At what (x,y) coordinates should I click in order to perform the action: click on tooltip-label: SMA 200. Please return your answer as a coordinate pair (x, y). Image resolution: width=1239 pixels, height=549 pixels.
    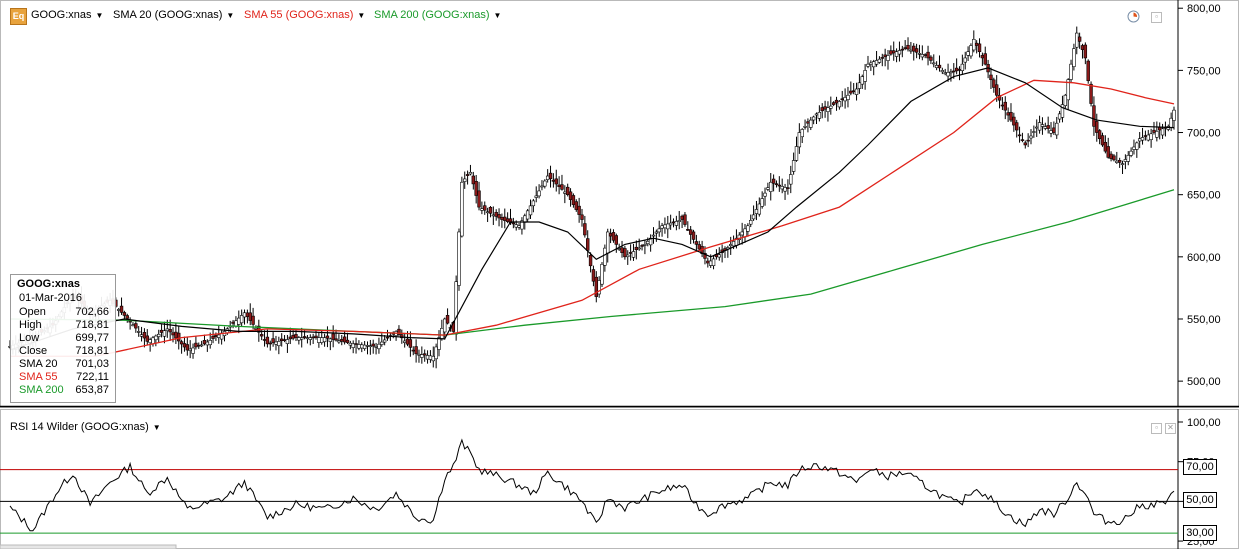
    Looking at the image, I should click on (41, 390).